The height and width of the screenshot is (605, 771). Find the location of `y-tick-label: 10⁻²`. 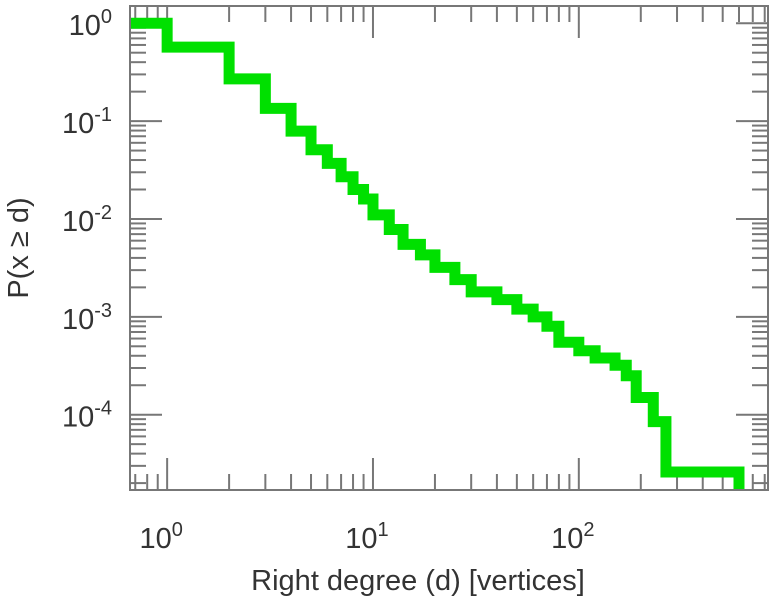

y-tick-label: 10⁻² is located at coordinates (87, 220).